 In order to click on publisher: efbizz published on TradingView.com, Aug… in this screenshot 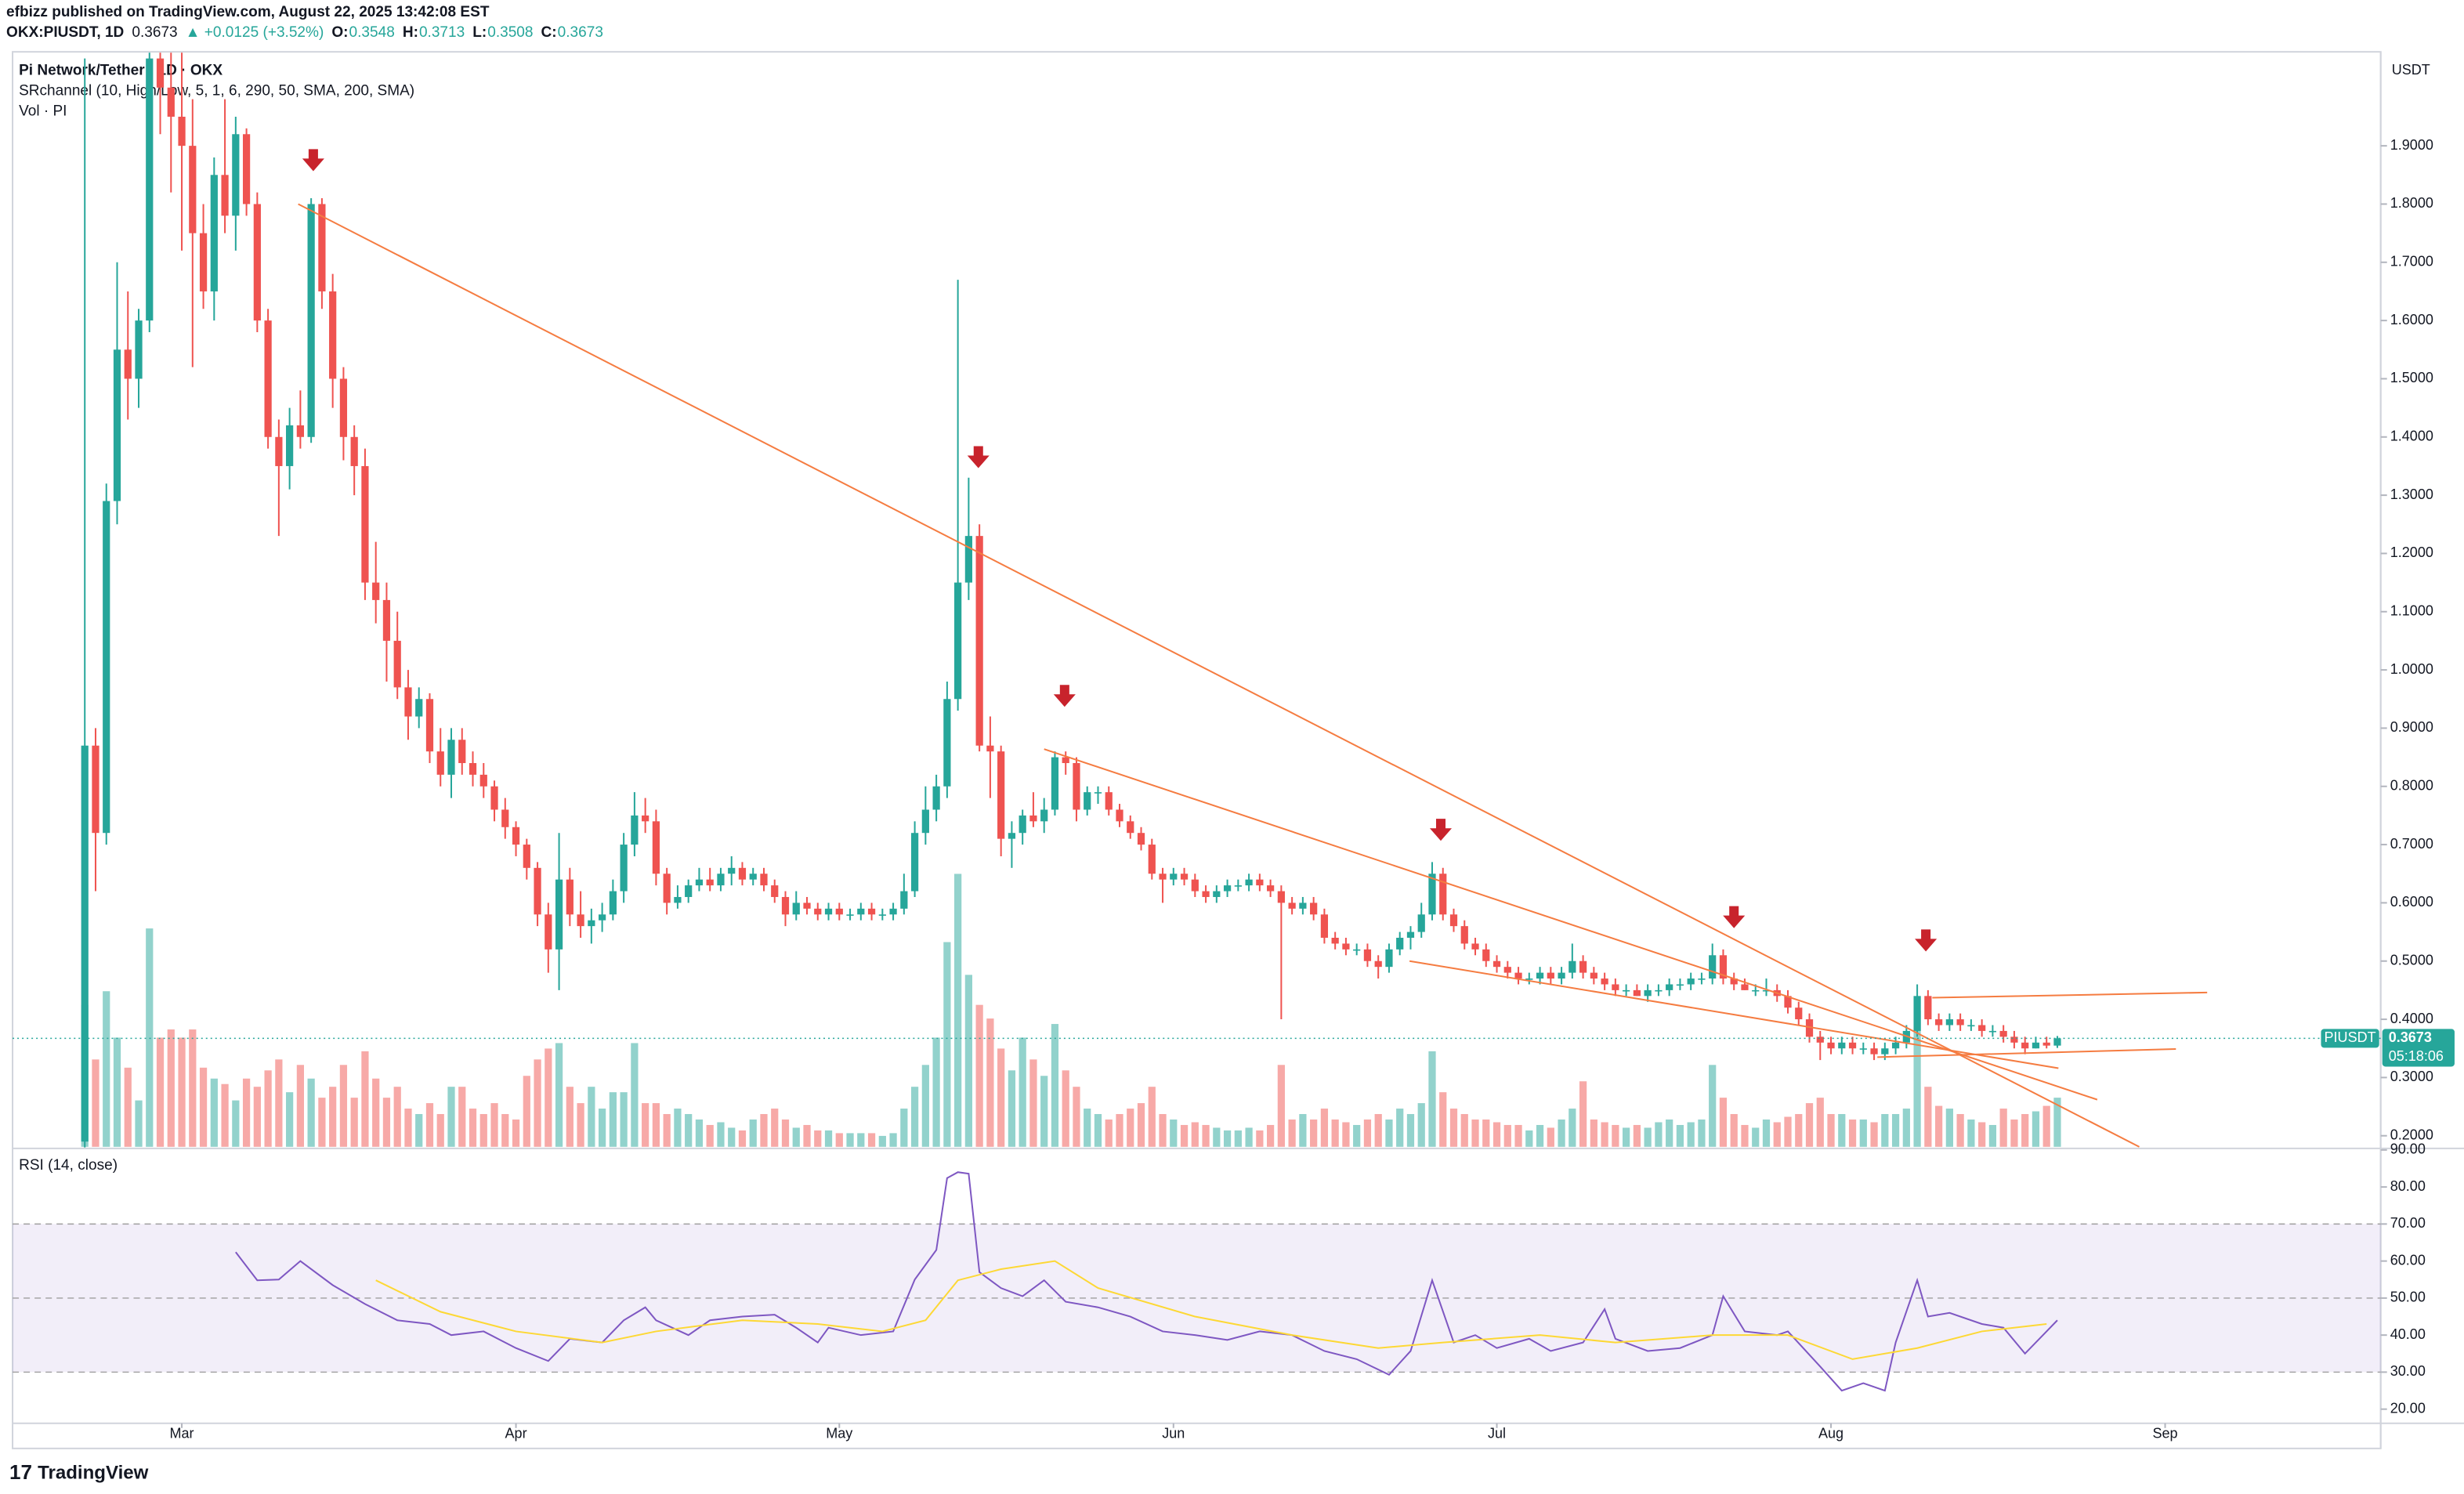, I will do `click(248, 12)`.